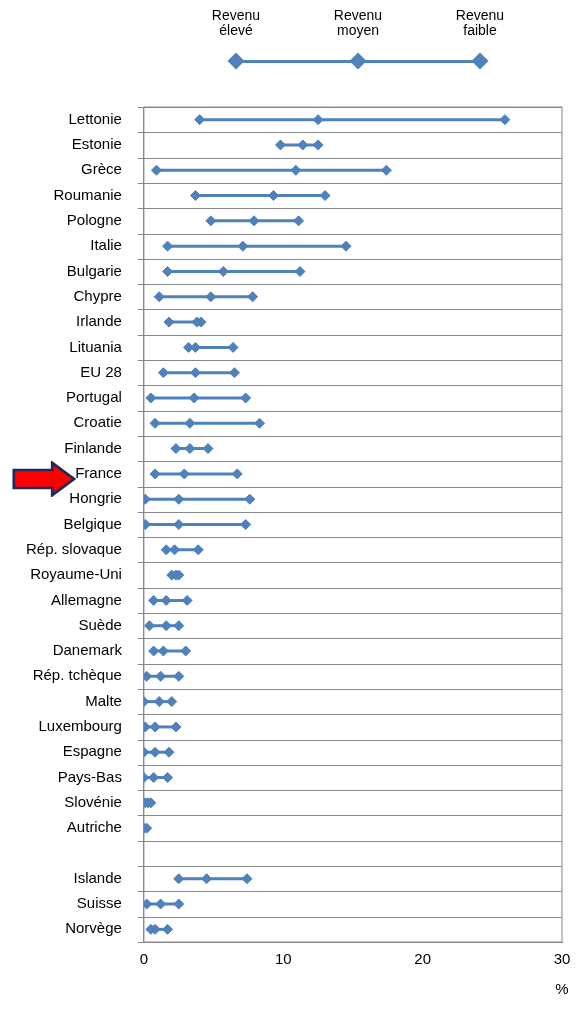  What do you see at coordinates (73, 548) in the screenshot?
I see `y-tick-label: Rép. slovaque` at bounding box center [73, 548].